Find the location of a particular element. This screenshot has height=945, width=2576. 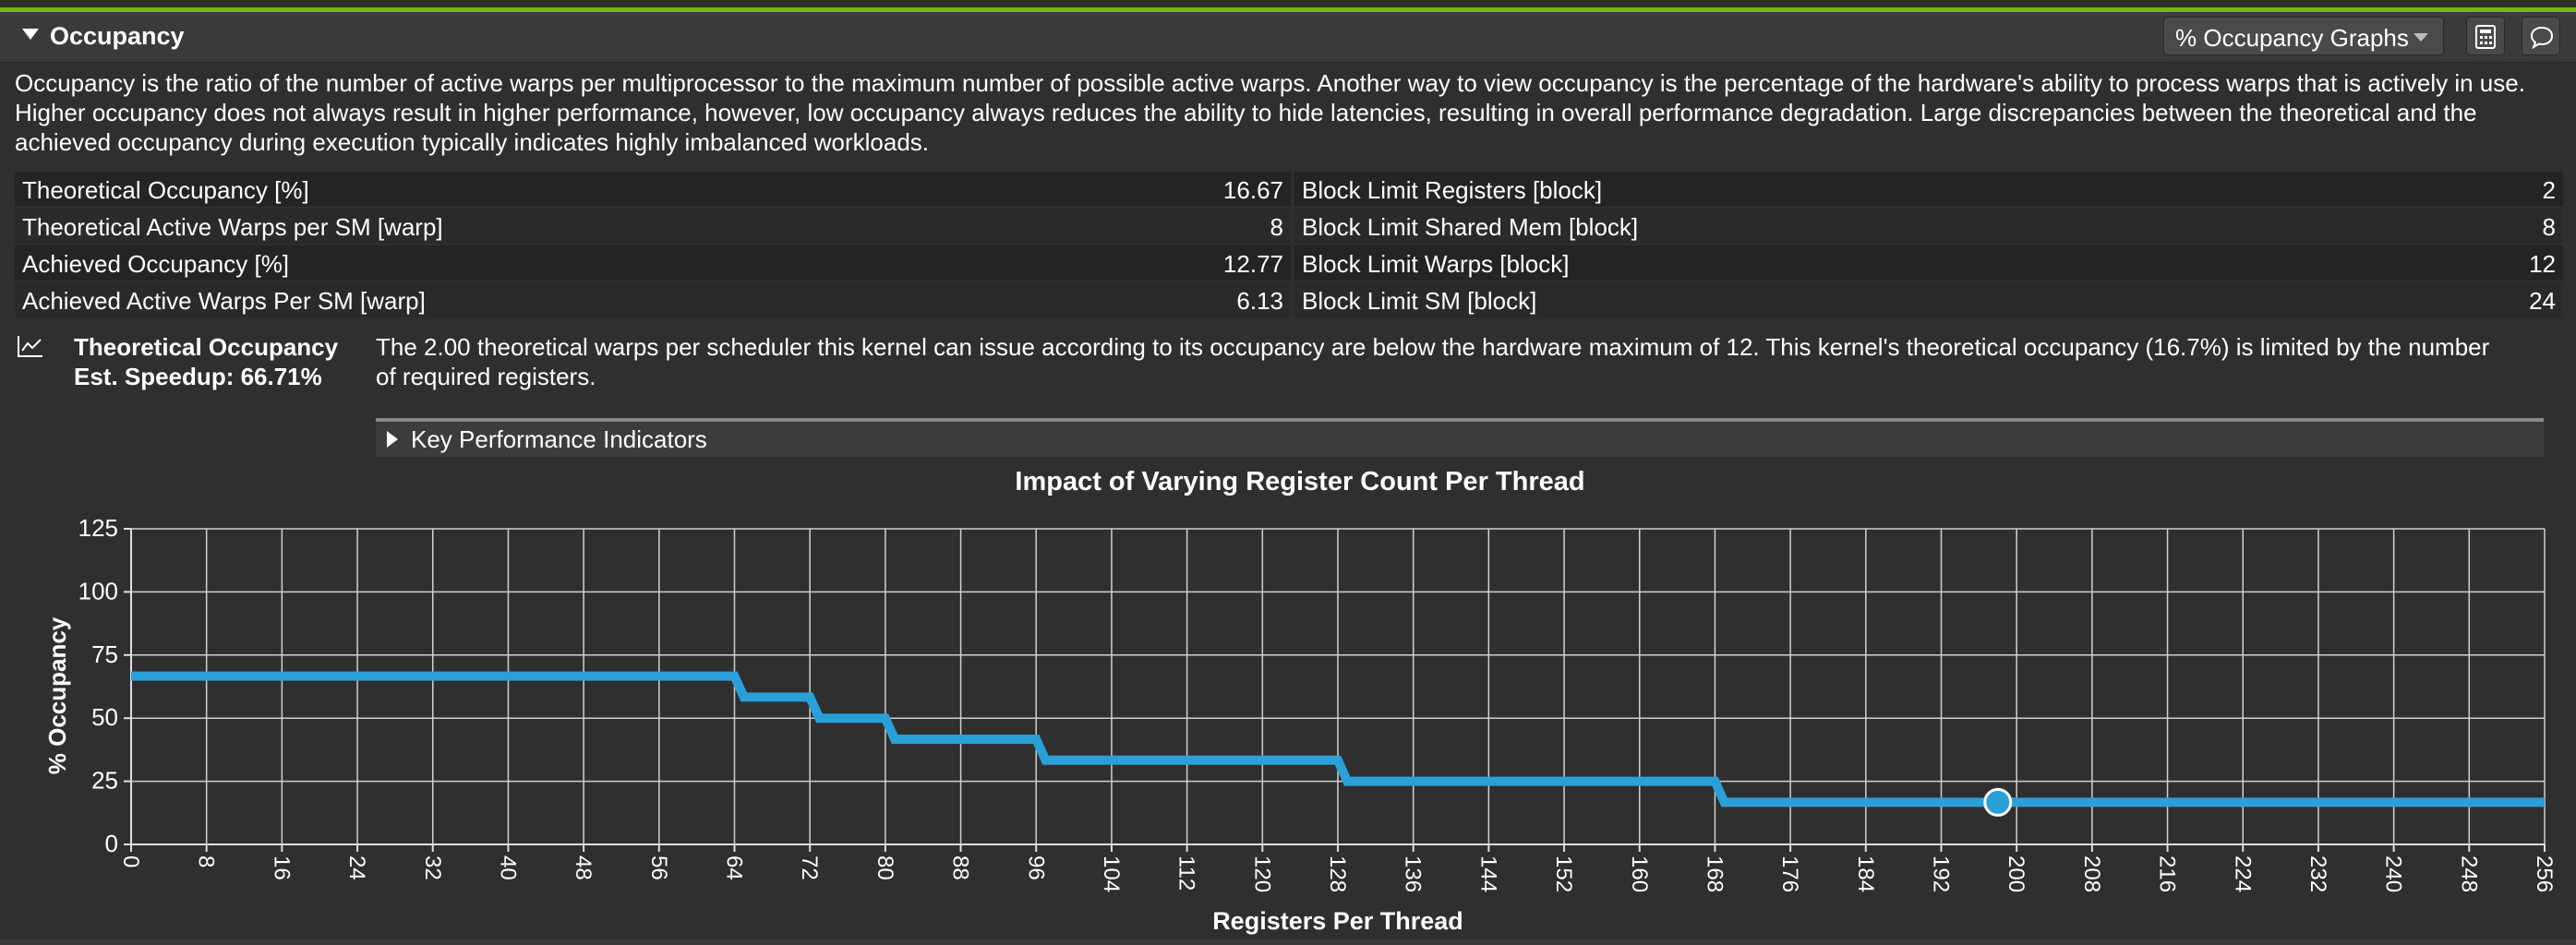

expand-triangle-icon is located at coordinates (392, 439).